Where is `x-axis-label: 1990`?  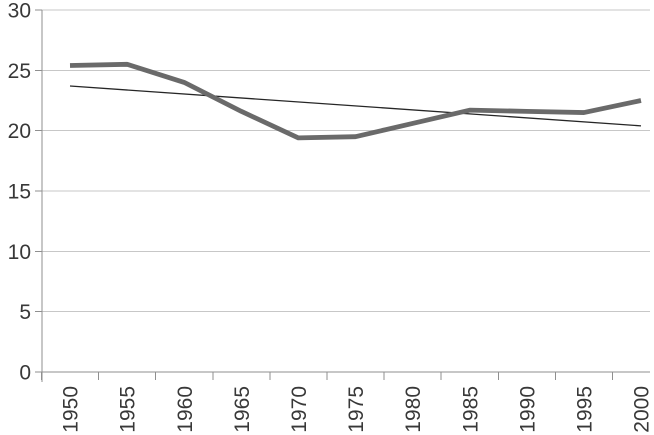
x-axis-label: 1990 is located at coordinates (527, 409).